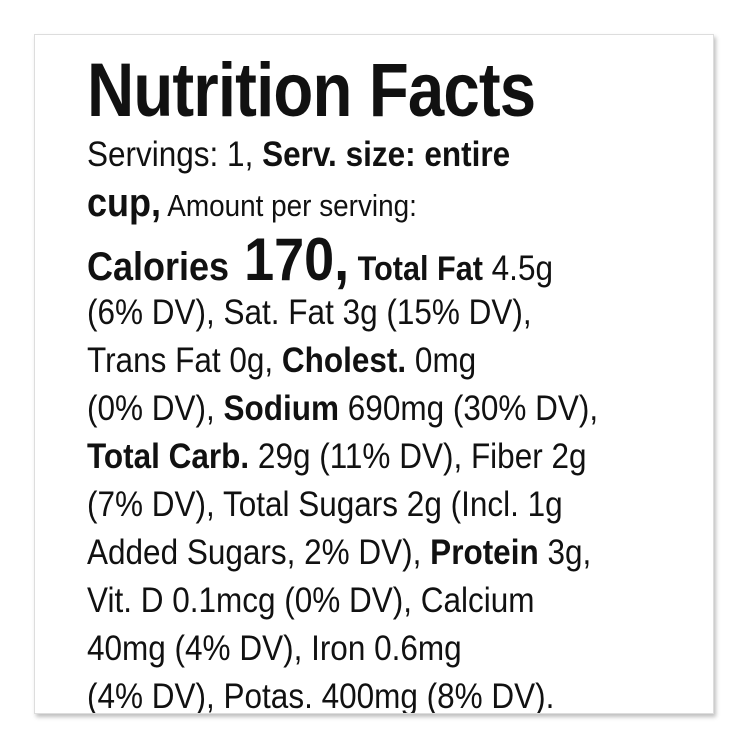  Describe the element at coordinates (311, 90) in the screenshot. I see `label-title: Nutrition Facts` at that location.